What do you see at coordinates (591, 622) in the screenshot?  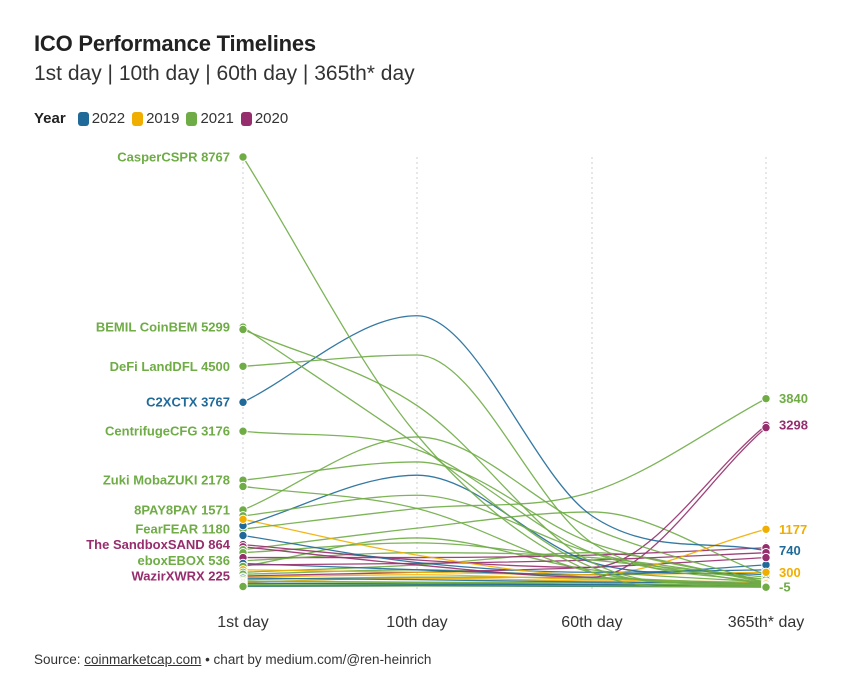 I see `x-tick-label: 60th day` at bounding box center [591, 622].